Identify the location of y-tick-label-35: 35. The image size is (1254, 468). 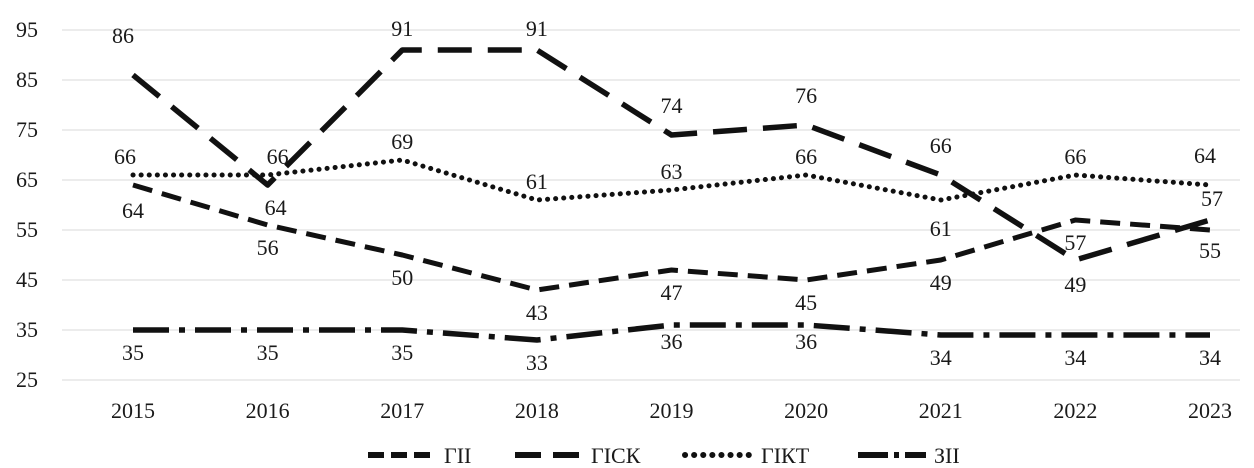
(27, 329).